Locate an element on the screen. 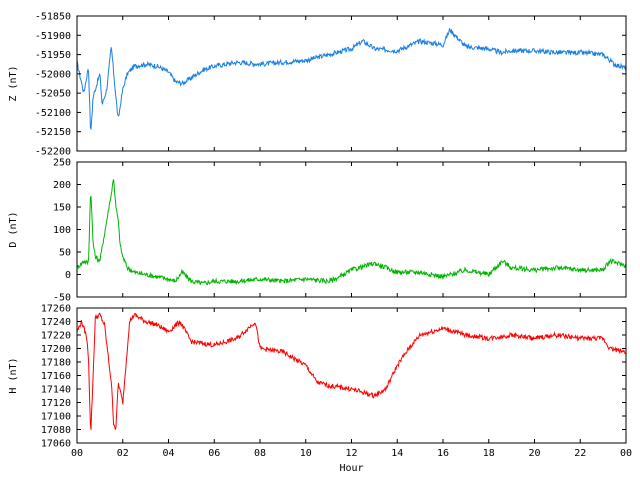 Image resolution: width=640 pixels, height=484 pixels. y-tick-label-h: 17180 is located at coordinates (56, 363).